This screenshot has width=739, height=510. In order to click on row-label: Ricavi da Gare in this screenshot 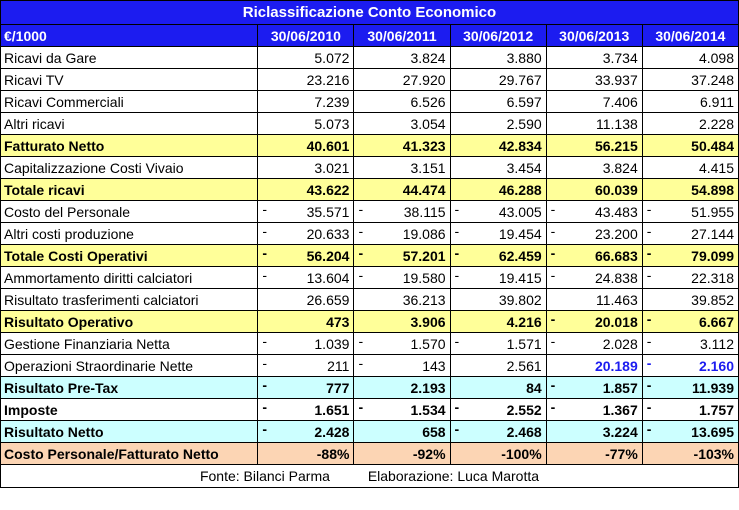, I will do `click(129, 57)`.